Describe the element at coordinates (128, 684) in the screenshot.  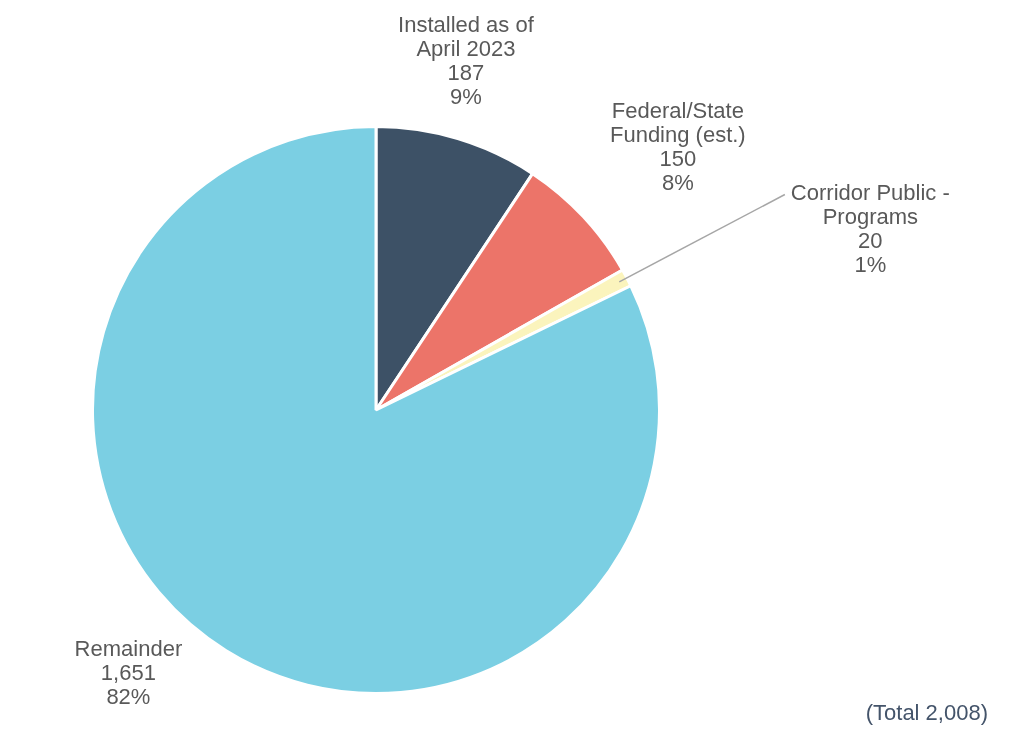
I see `data-label: 1,651 82%` at that location.